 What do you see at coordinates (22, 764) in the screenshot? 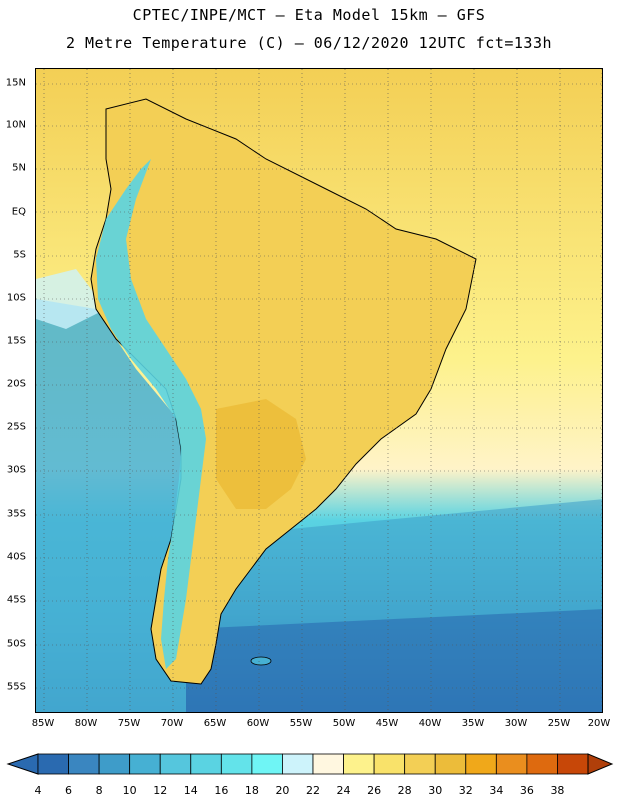
I see `colorbar-low-arrow` at bounding box center [22, 764].